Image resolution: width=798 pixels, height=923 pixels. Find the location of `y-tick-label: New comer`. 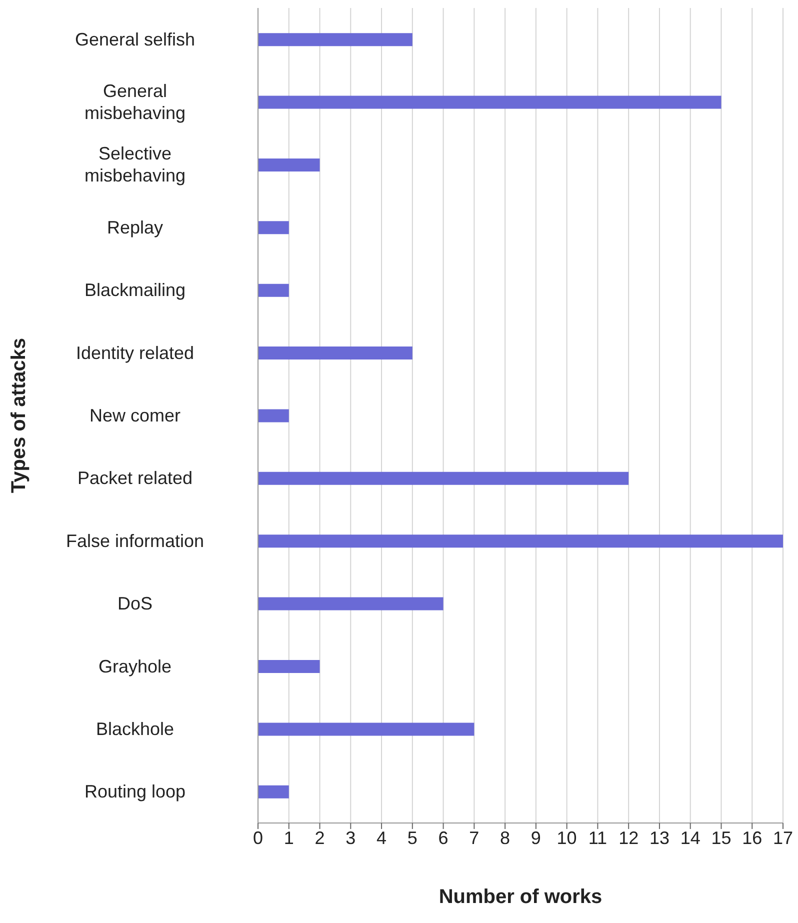

y-tick-label: New comer is located at coordinates (135, 416).